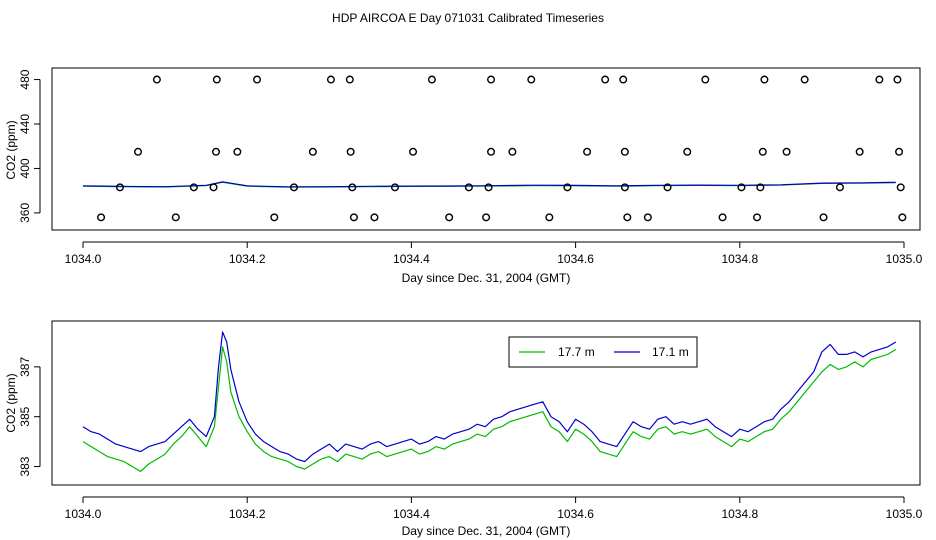 The width and height of the screenshot is (936, 540). Describe the element at coordinates (25, 79) in the screenshot. I see `y-tick-label-top: 480` at that location.